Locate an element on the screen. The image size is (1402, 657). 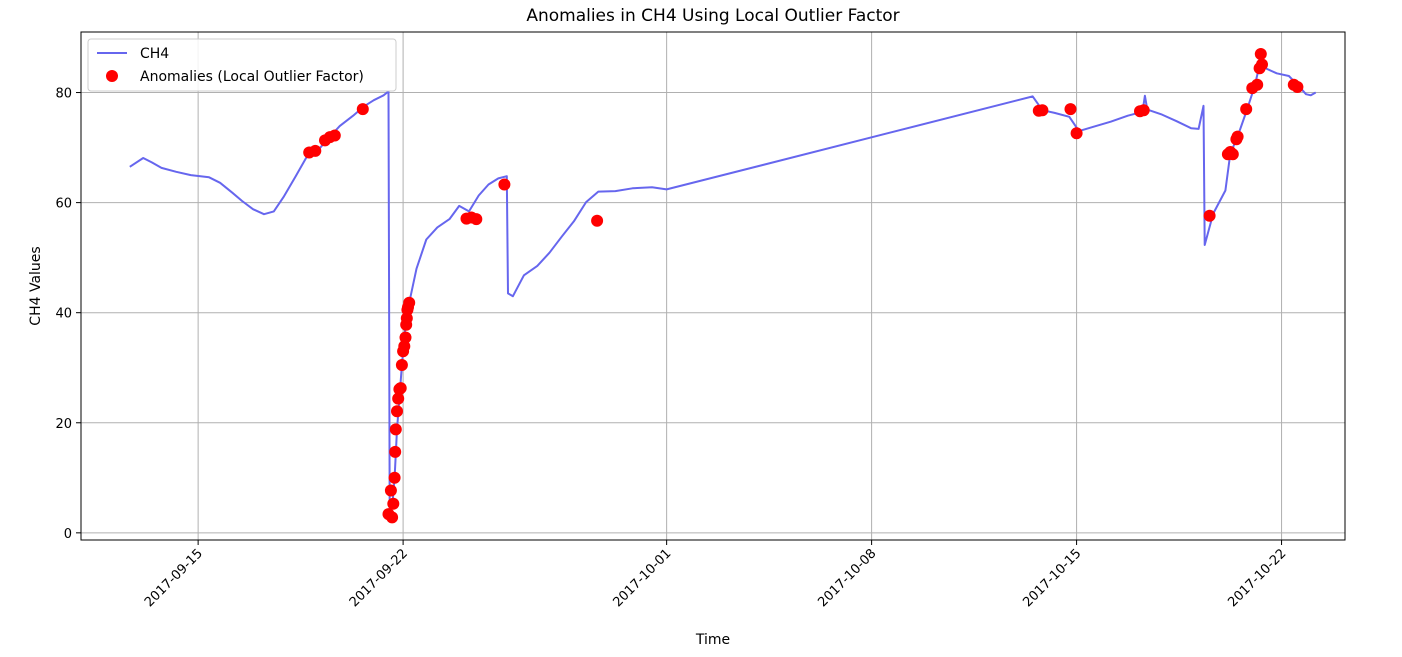
legend-box is located at coordinates (242, 65).